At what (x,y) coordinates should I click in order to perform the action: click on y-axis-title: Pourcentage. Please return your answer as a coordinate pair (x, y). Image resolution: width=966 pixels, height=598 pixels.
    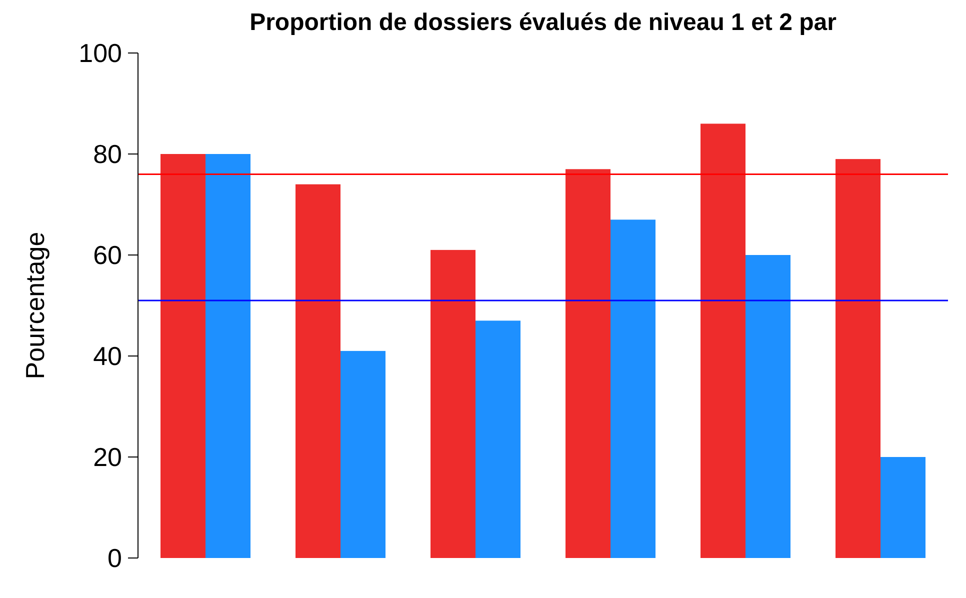
    Looking at the image, I should click on (35, 306).